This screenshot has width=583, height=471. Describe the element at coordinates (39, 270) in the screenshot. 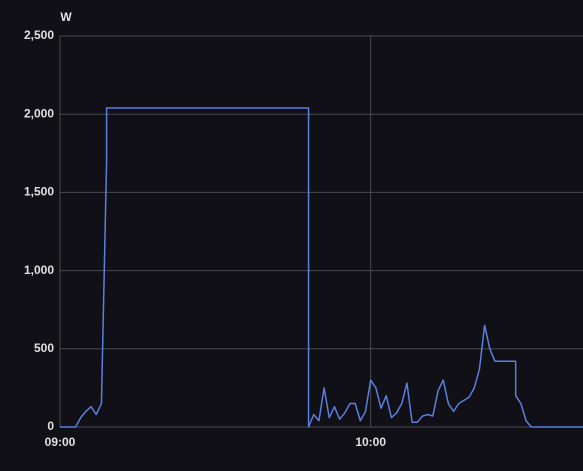

I see `y-tick-label: 1,000` at that location.